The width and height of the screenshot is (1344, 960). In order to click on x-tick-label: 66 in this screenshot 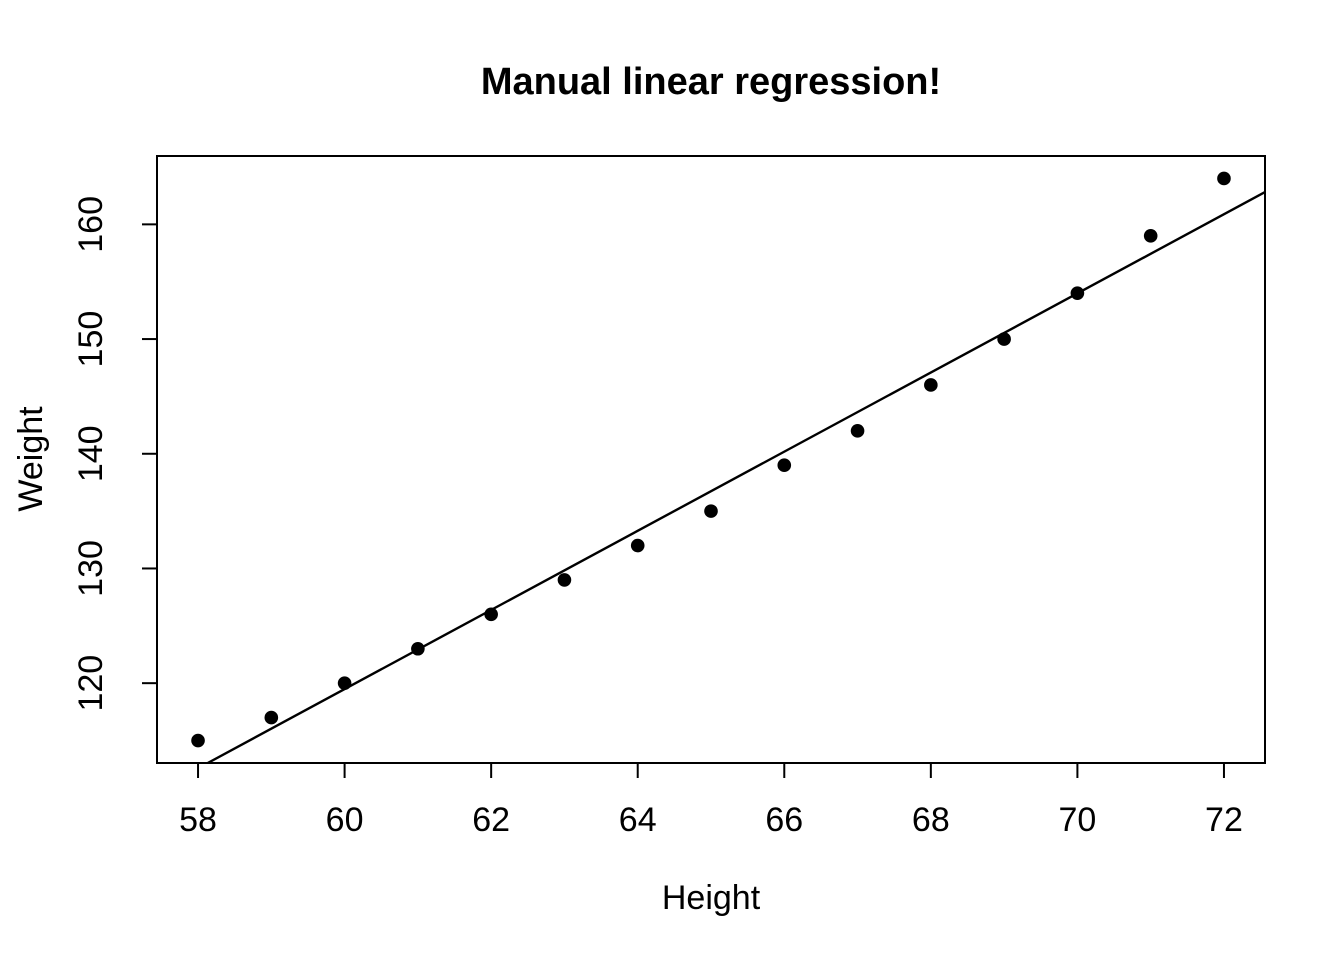, I will do `click(784, 820)`.